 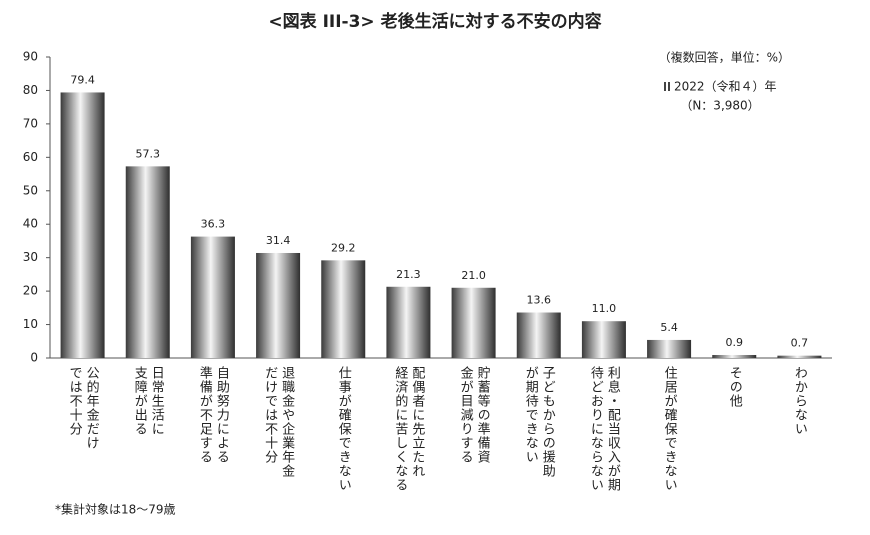 I want to click on x-tick-label: 子どもからの援助 が期待できない, so click(x=538, y=422).